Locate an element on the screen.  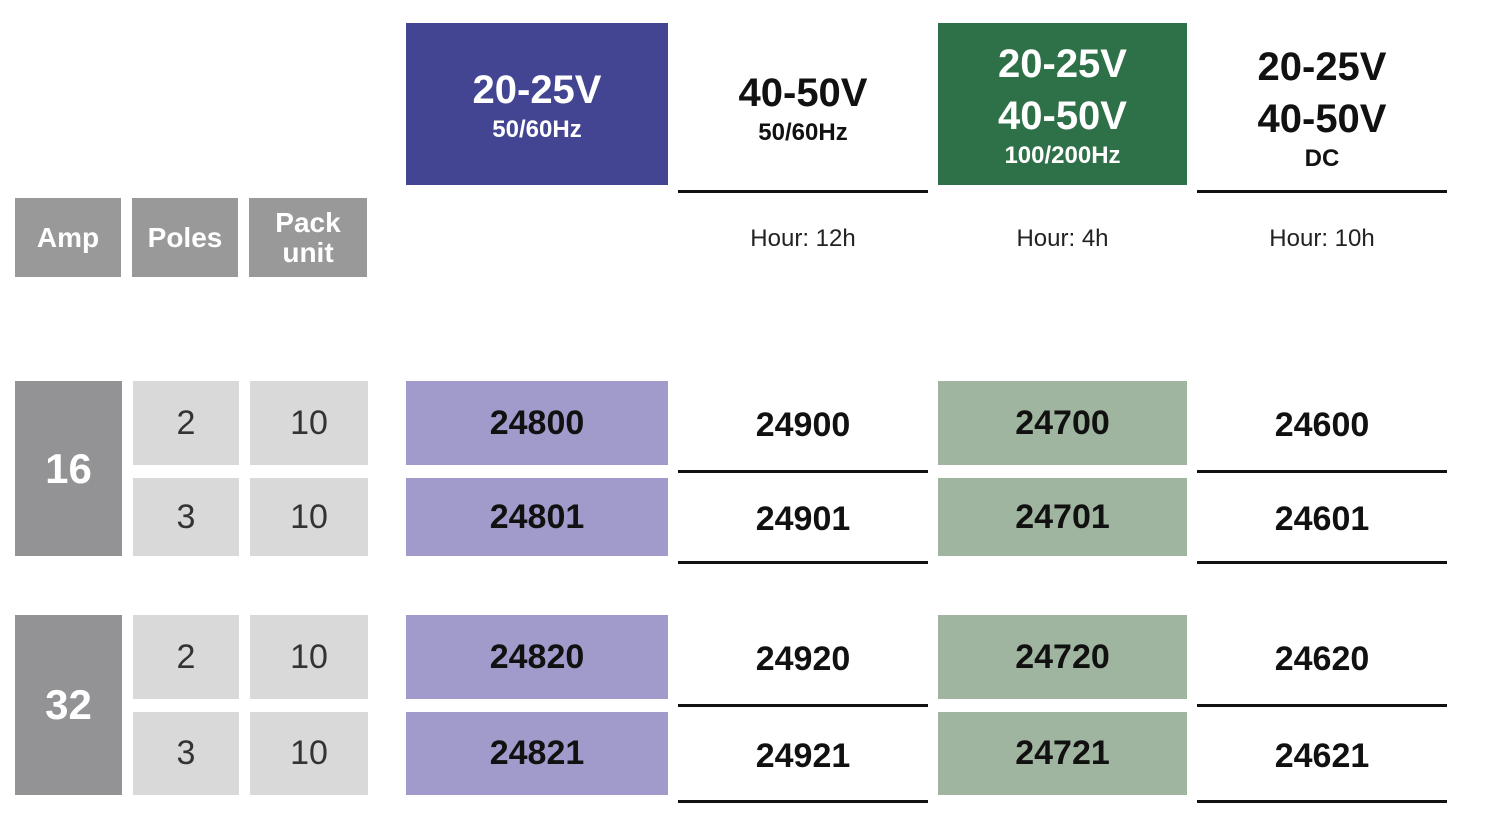
code: 24621 is located at coordinates (1322, 755).